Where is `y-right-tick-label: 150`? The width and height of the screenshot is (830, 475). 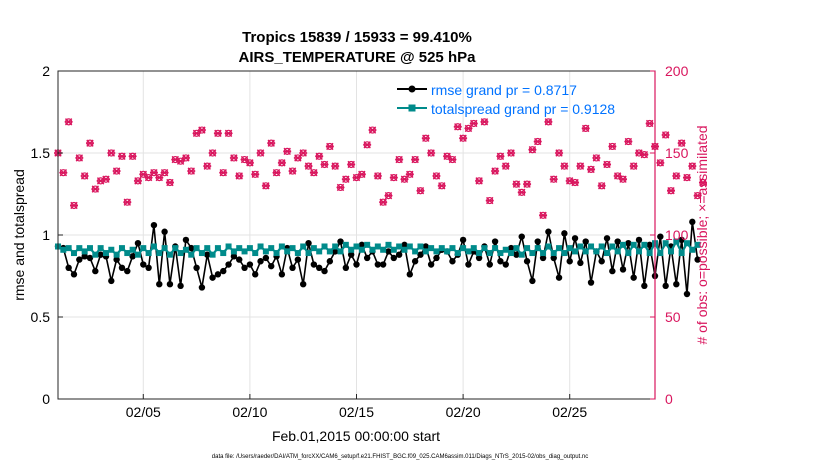 y-right-tick-label: 150 is located at coordinates (677, 153).